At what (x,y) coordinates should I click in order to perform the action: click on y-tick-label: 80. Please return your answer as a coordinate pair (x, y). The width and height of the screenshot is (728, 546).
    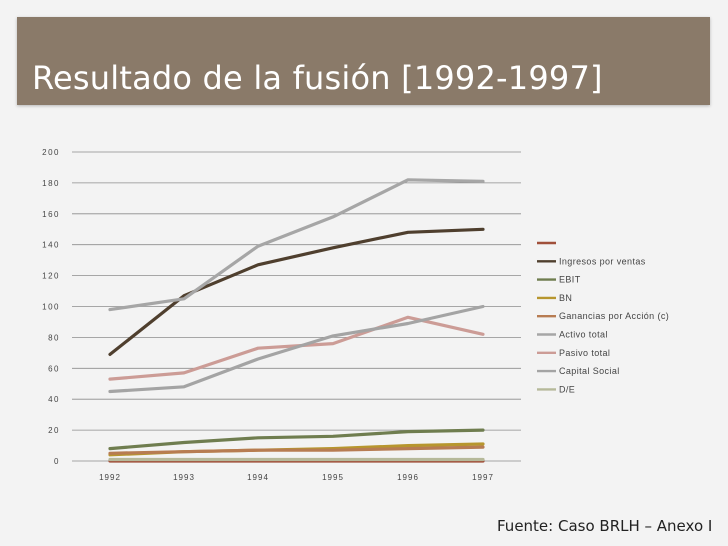
    Looking at the image, I should click on (54, 337).